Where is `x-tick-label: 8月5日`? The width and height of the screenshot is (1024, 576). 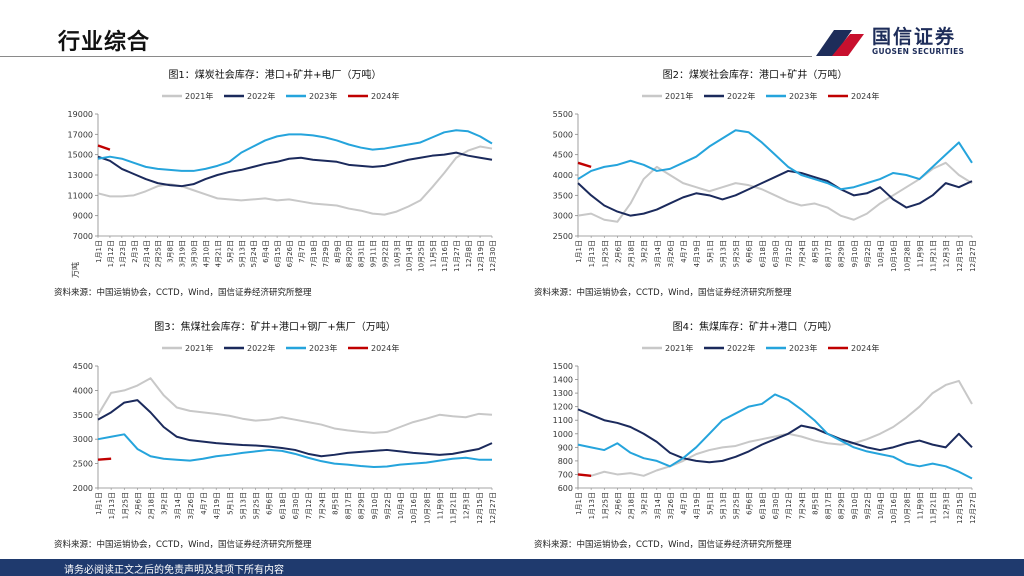 x-tick-label: 8月5日 is located at coordinates (815, 251).